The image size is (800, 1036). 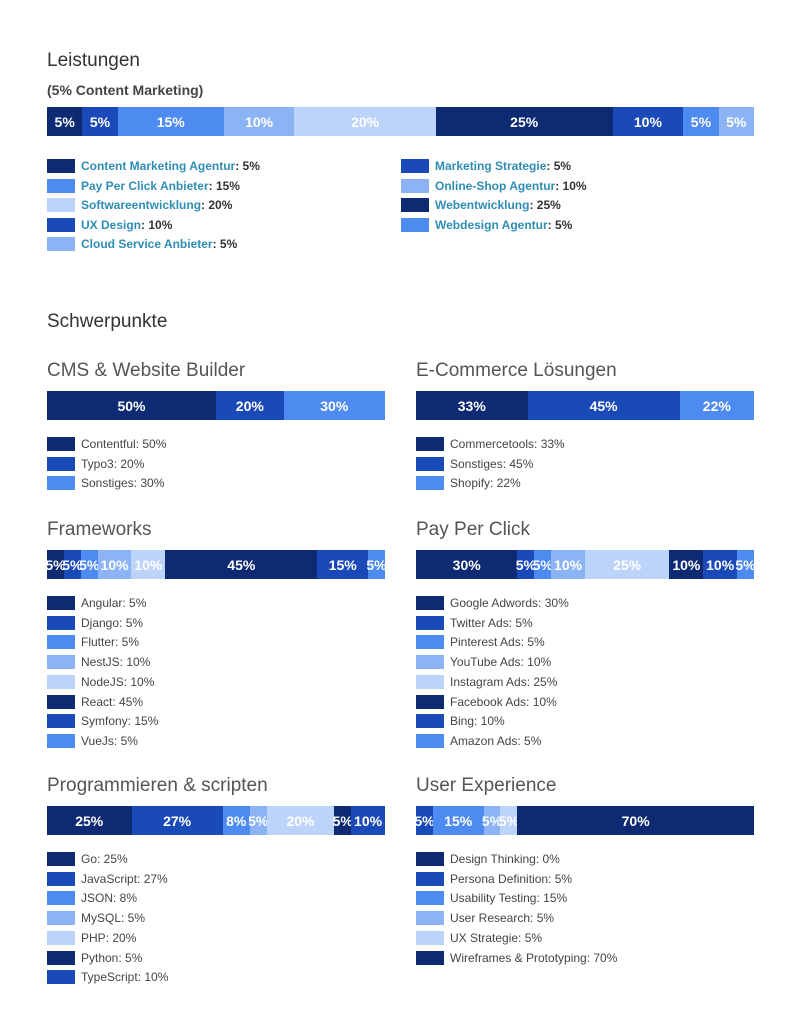 What do you see at coordinates (158, 166) in the screenshot?
I see `legend-link: Content Marketing Agentur` at bounding box center [158, 166].